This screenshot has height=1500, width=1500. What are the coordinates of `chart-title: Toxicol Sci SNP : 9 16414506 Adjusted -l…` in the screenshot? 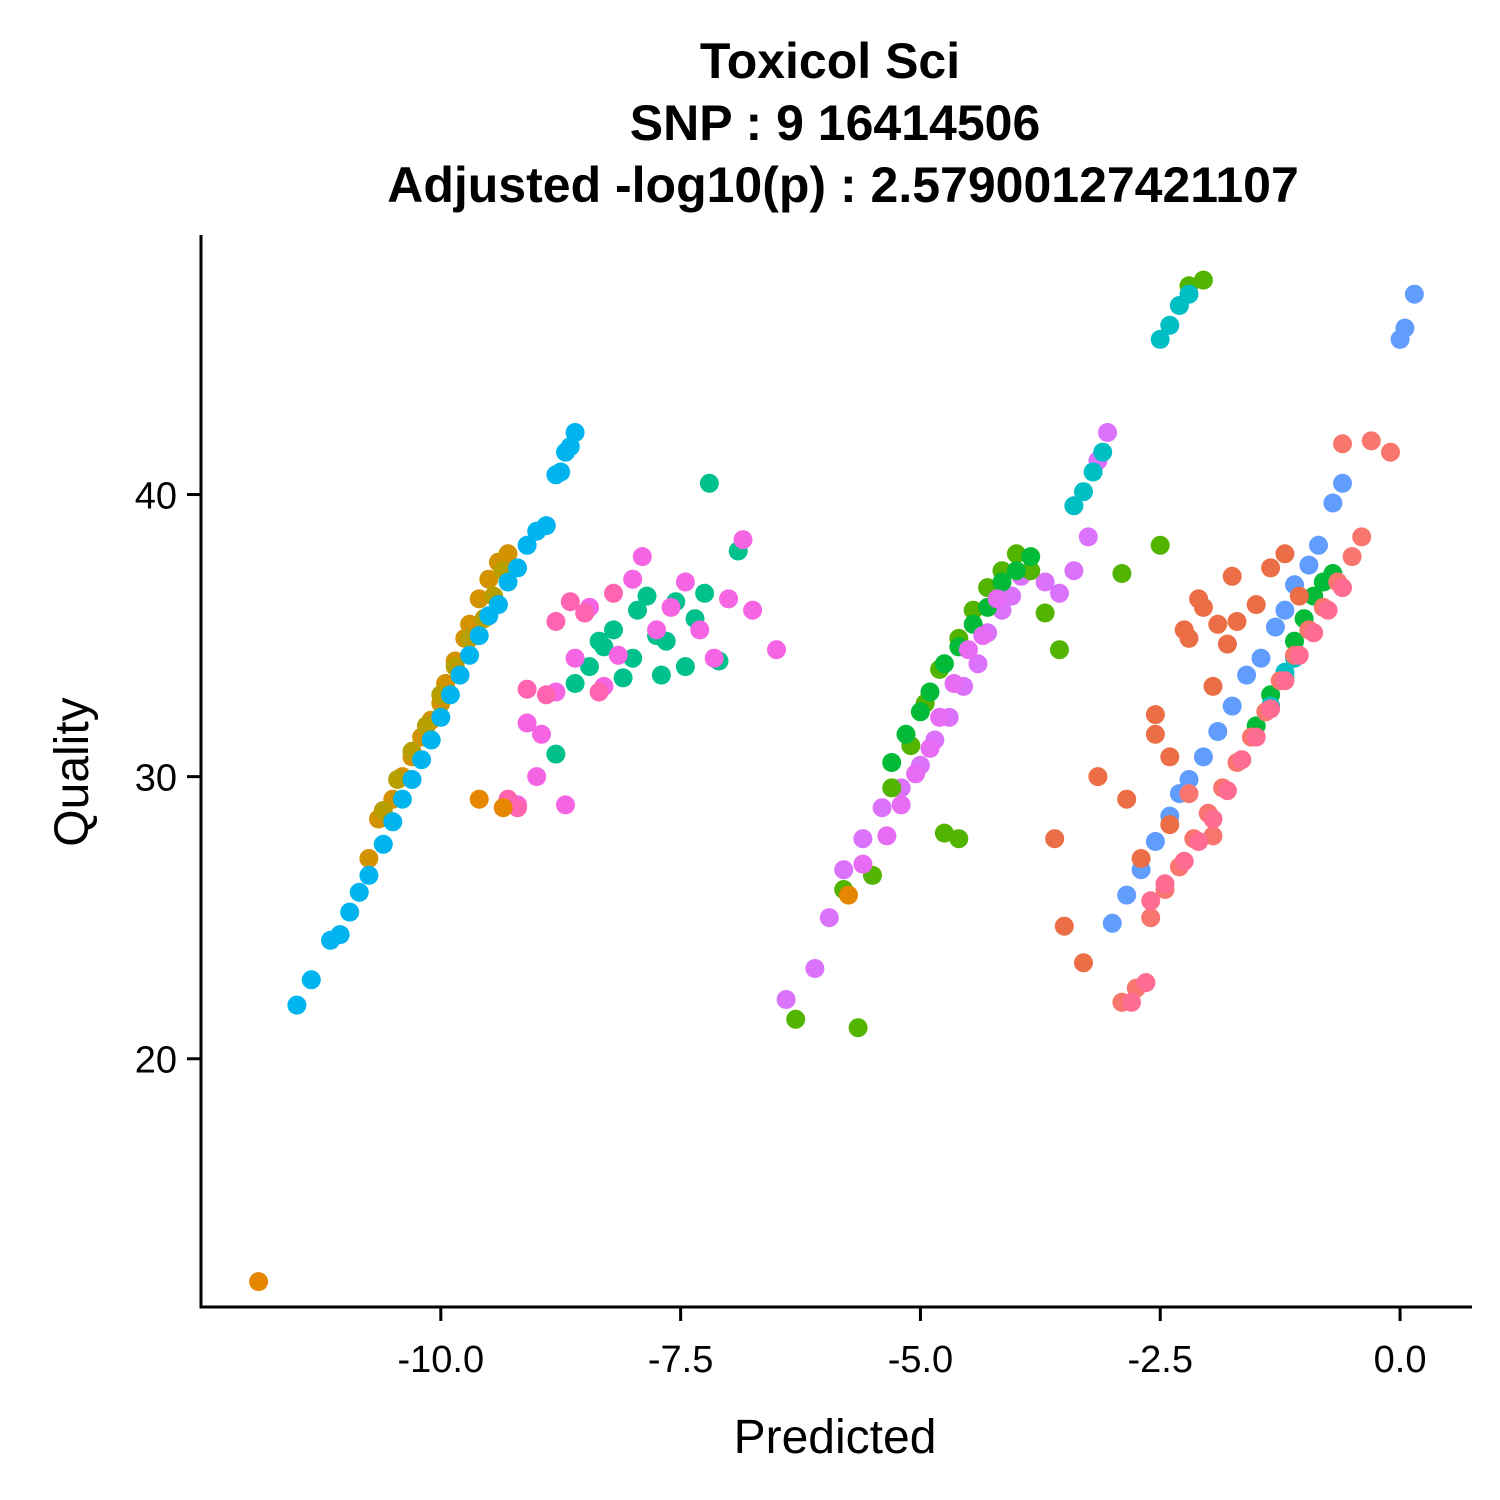 It's located at (843, 123).